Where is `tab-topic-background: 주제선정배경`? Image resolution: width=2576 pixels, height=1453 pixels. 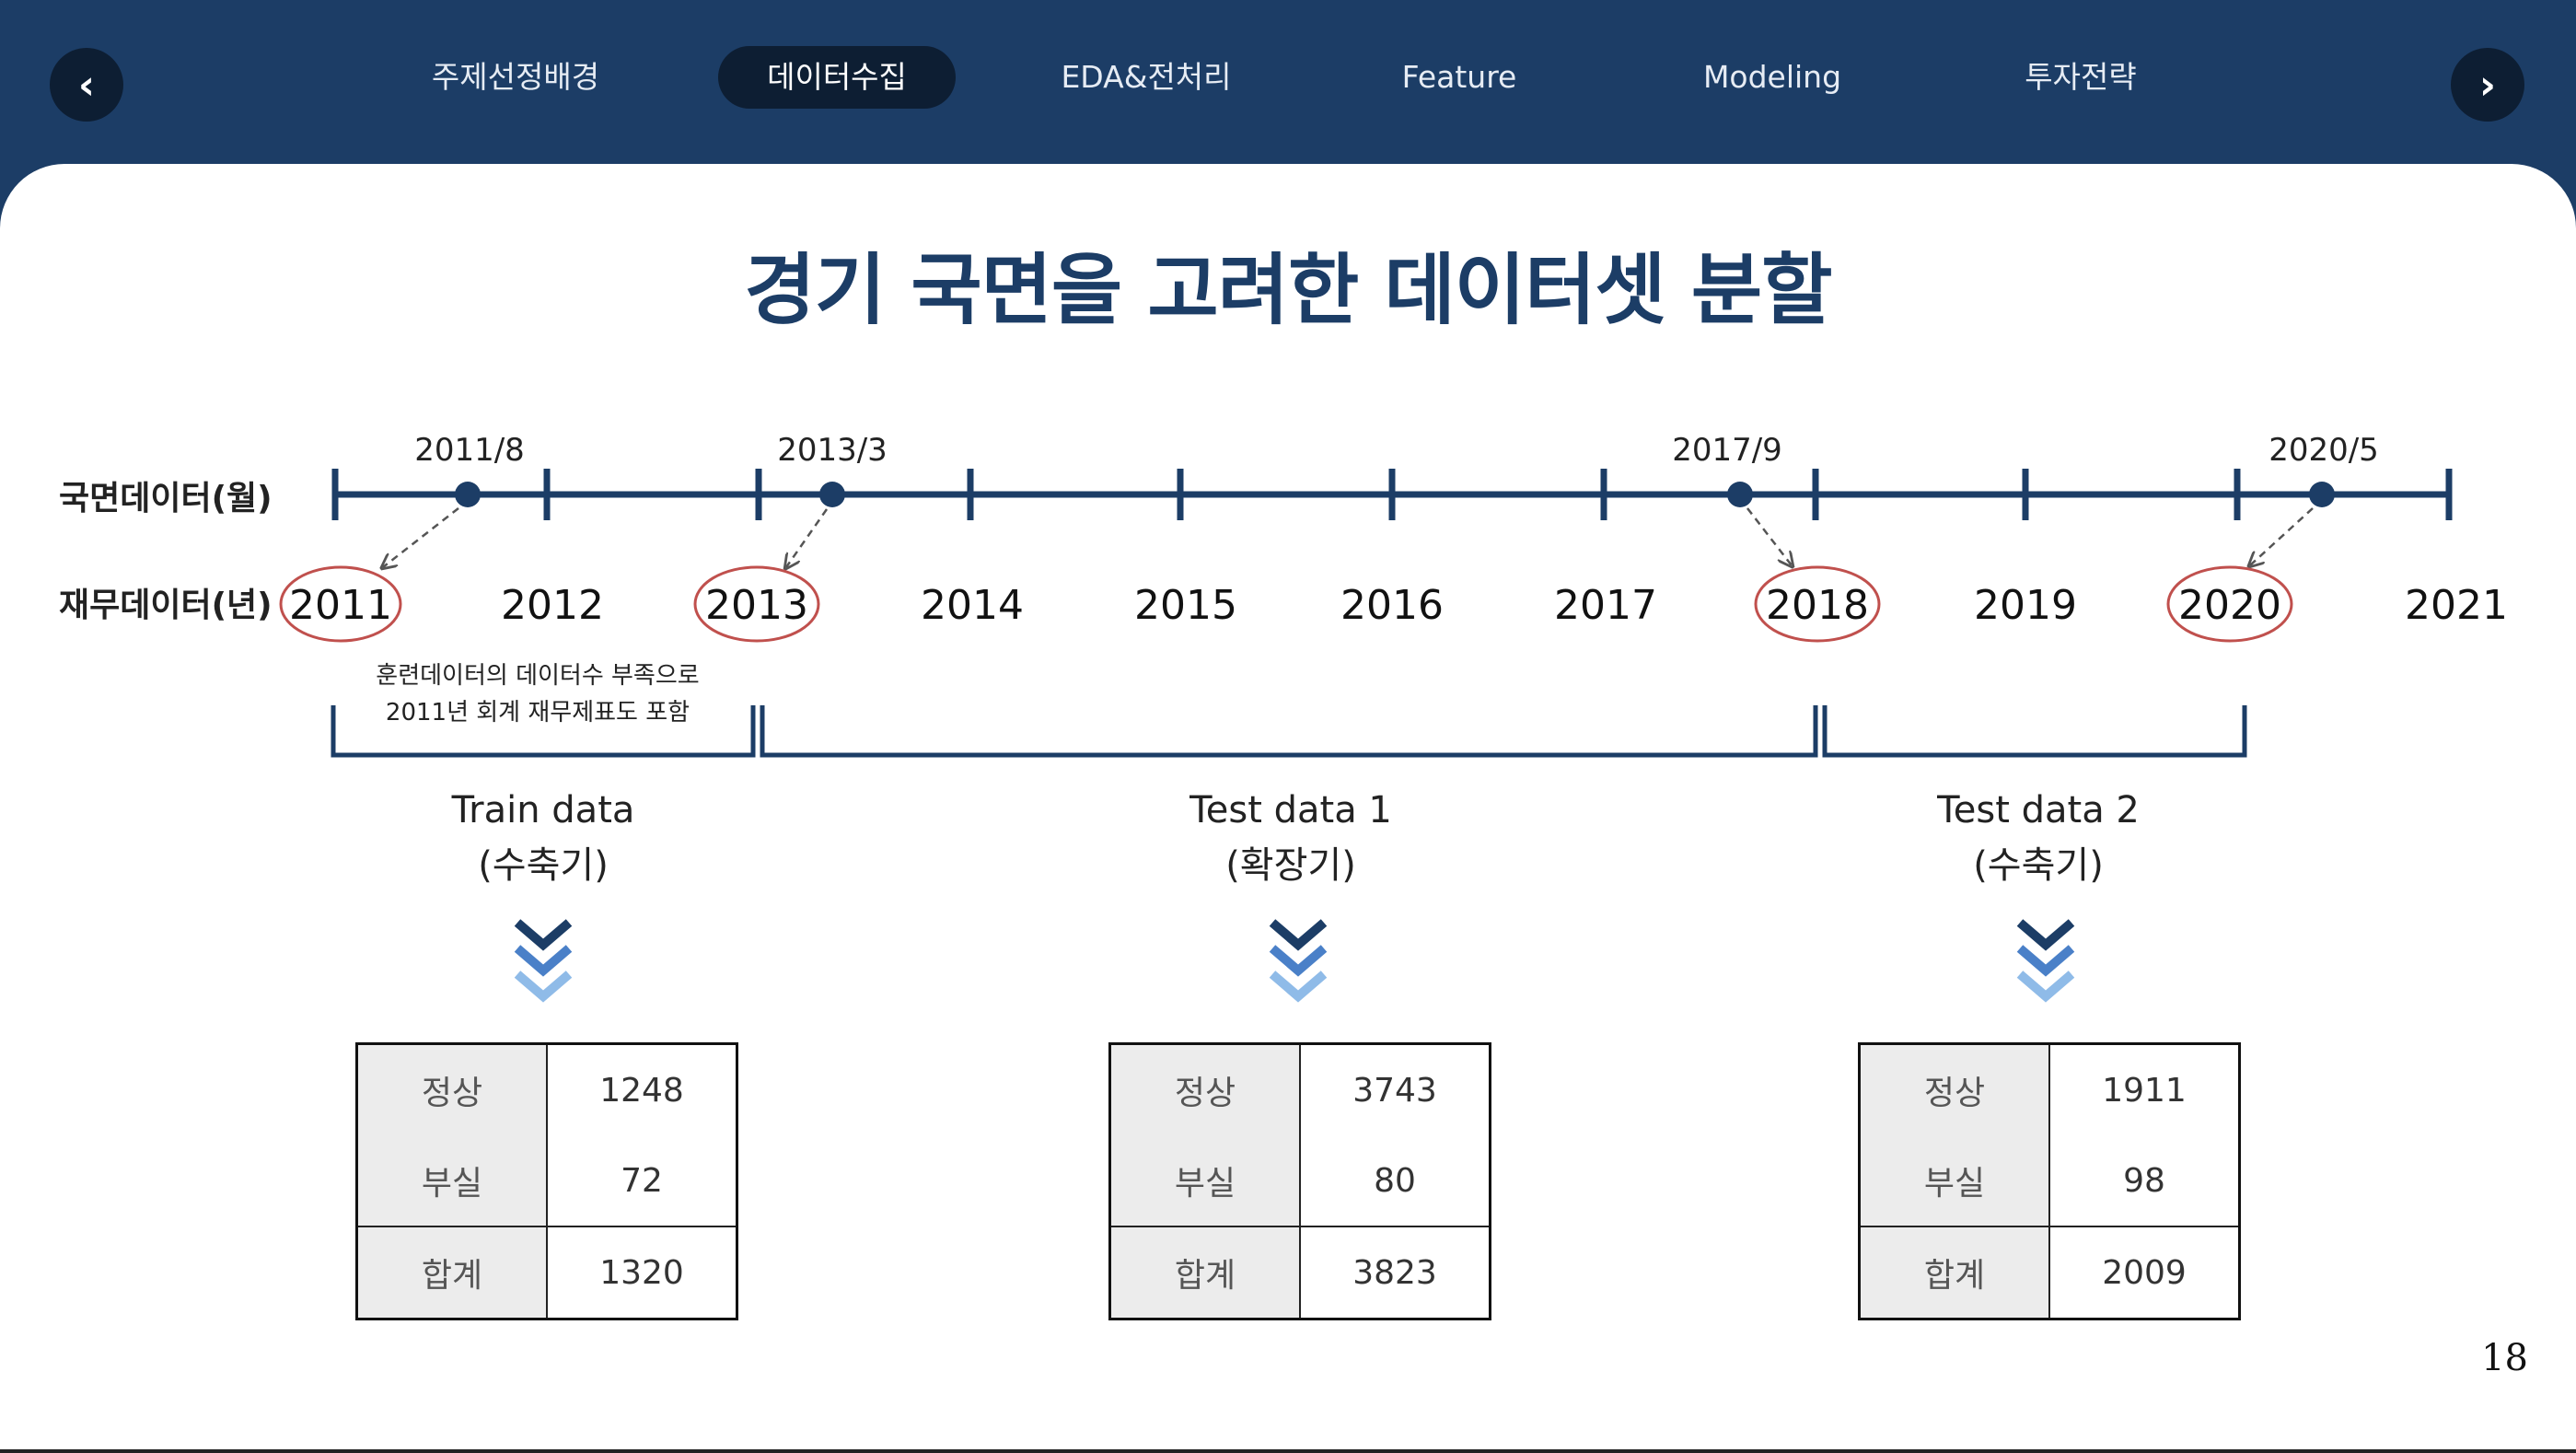
tab-topic-background: 주제선정배경 is located at coordinates (515, 77).